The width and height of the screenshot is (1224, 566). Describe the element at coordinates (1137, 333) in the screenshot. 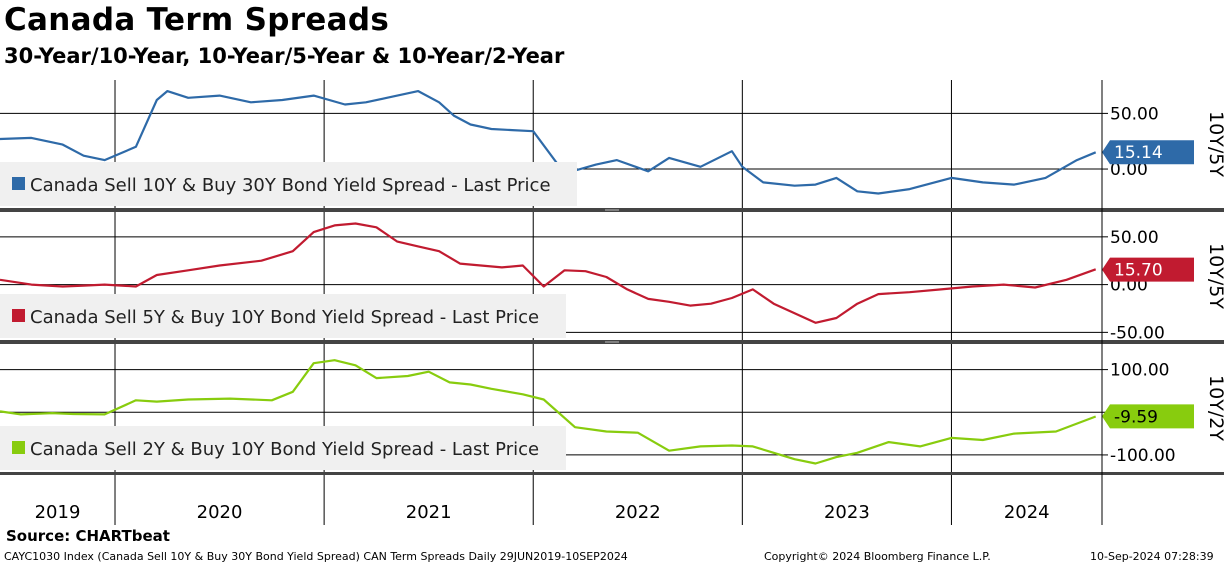

I see `y-tick-label: -50.00` at that location.